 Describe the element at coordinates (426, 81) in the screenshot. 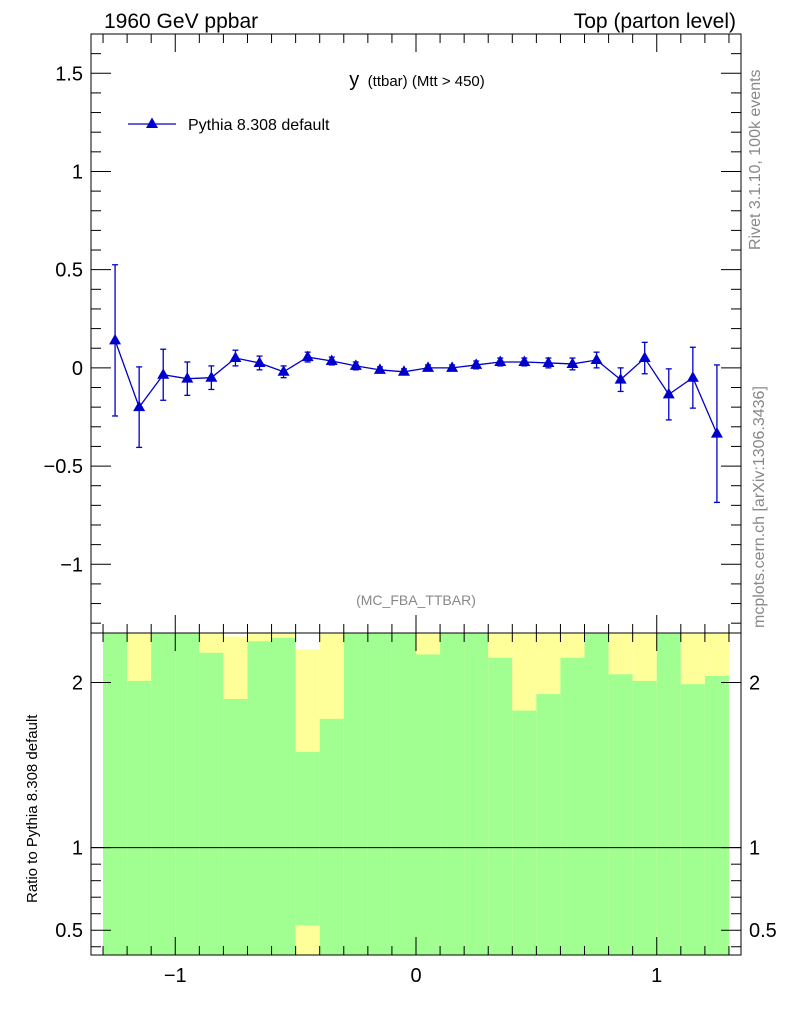

I see `plot-title-sub: (ttbar) (Mtt > 450)` at that location.